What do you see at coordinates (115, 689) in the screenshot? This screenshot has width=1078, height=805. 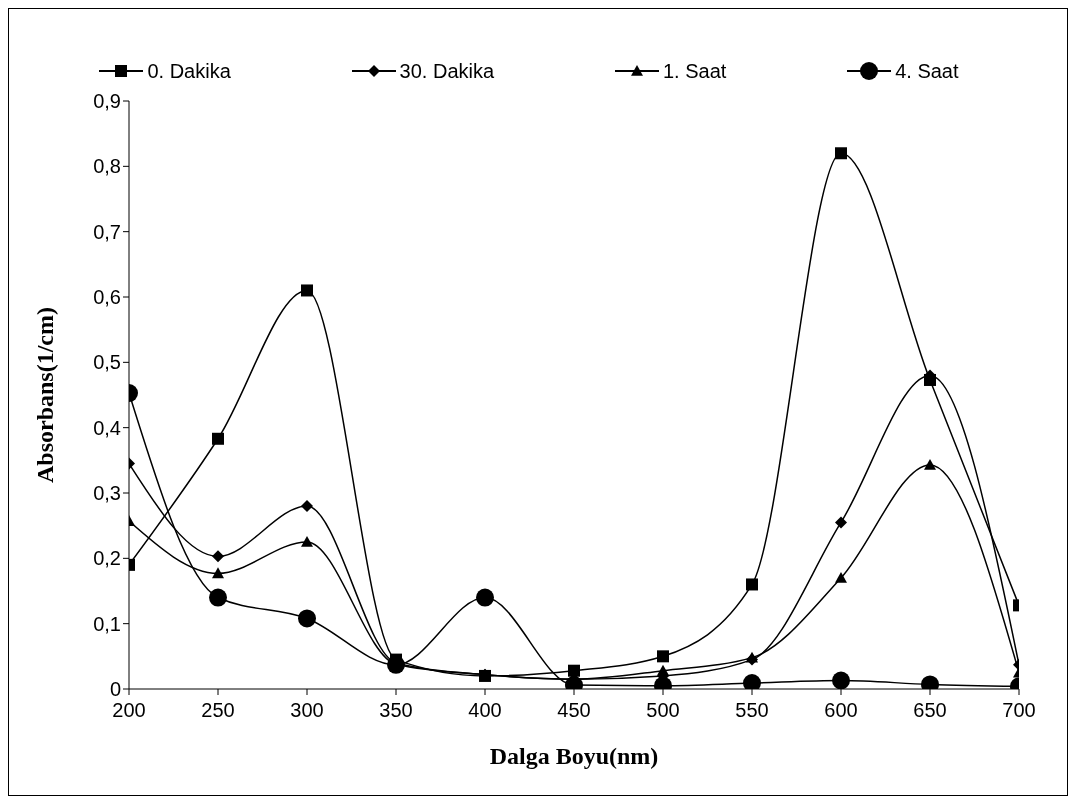 I see `y-tick-label: 0` at bounding box center [115, 689].